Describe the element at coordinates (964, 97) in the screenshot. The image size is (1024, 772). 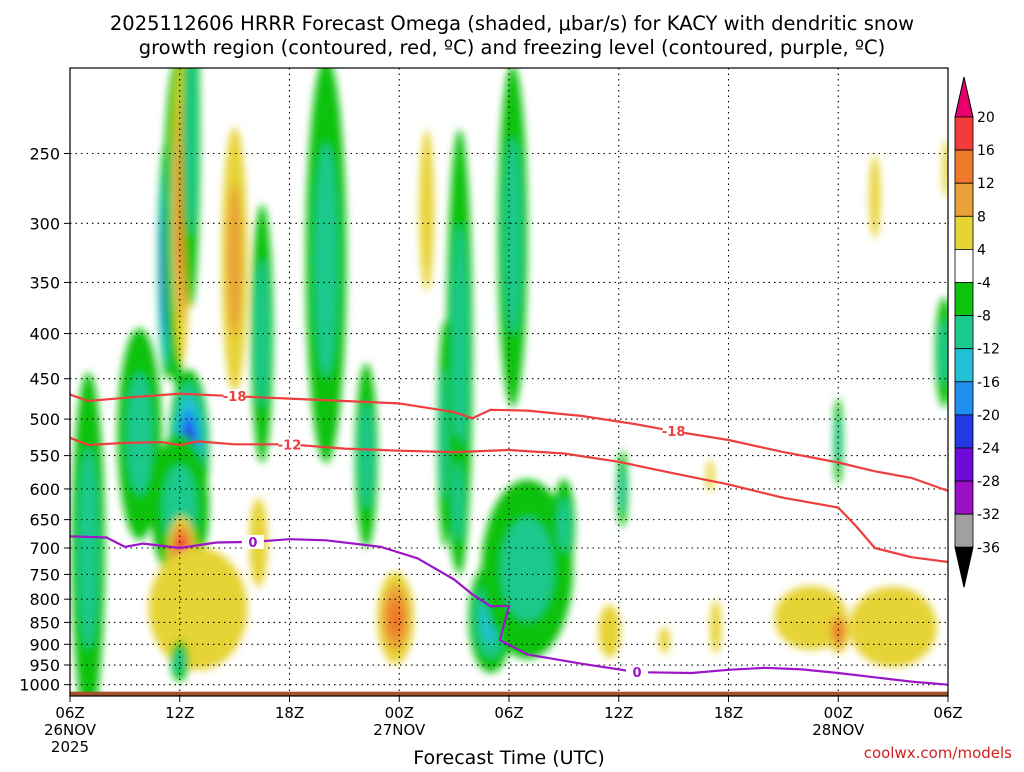
I see `colorbar-top-arrow` at that location.